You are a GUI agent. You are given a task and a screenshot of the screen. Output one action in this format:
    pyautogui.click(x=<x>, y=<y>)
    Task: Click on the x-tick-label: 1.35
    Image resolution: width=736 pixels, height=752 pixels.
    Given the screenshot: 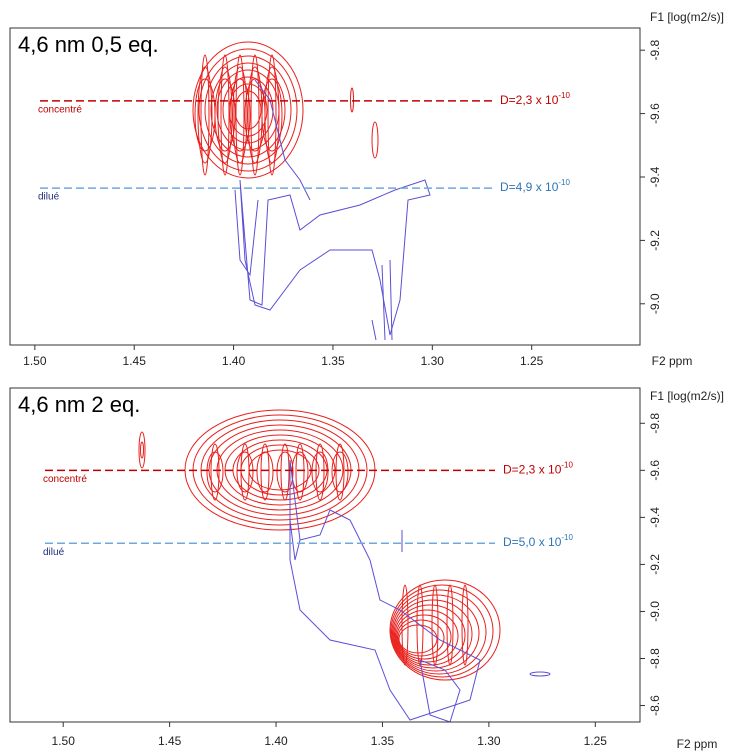 What is the action you would take?
    pyautogui.click(x=333, y=361)
    